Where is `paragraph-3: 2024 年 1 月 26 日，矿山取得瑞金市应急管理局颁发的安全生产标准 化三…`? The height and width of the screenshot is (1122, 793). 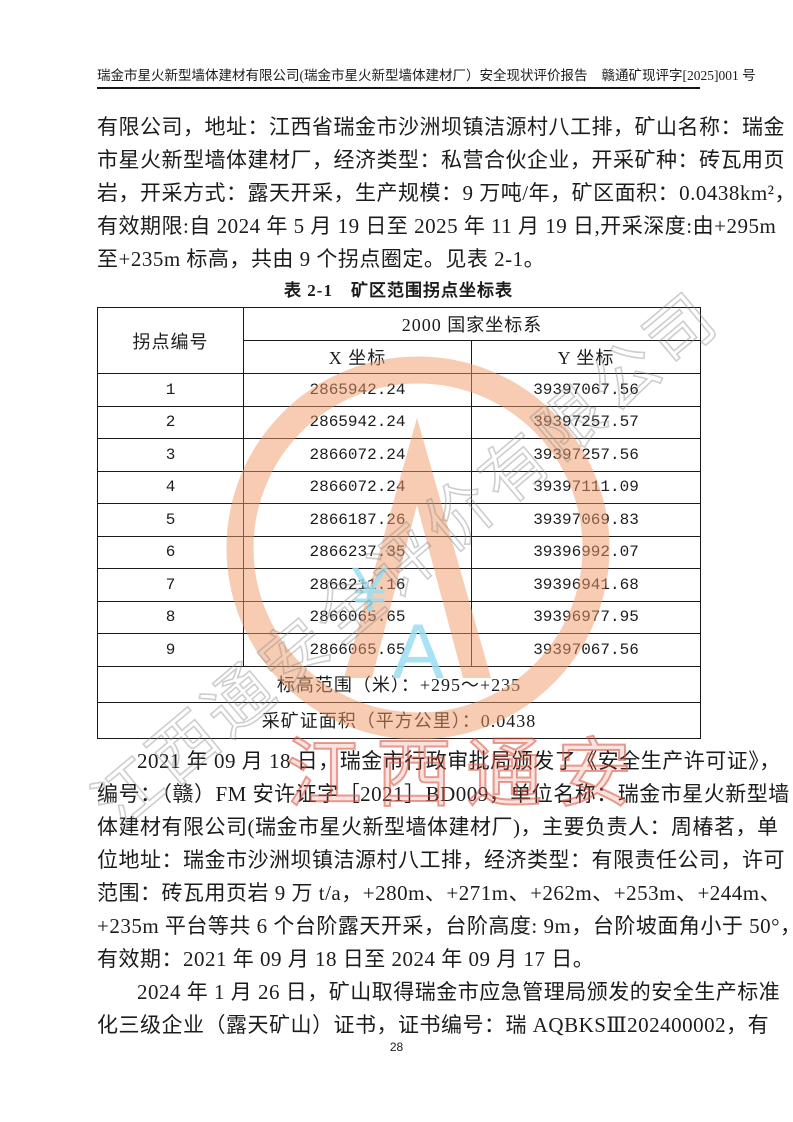
paragraph-3: 2024 年 1 月 26 日，矿山取得瑞金市应急管理局颁发的安全生产标准 化三… is located at coordinates (439, 1009).